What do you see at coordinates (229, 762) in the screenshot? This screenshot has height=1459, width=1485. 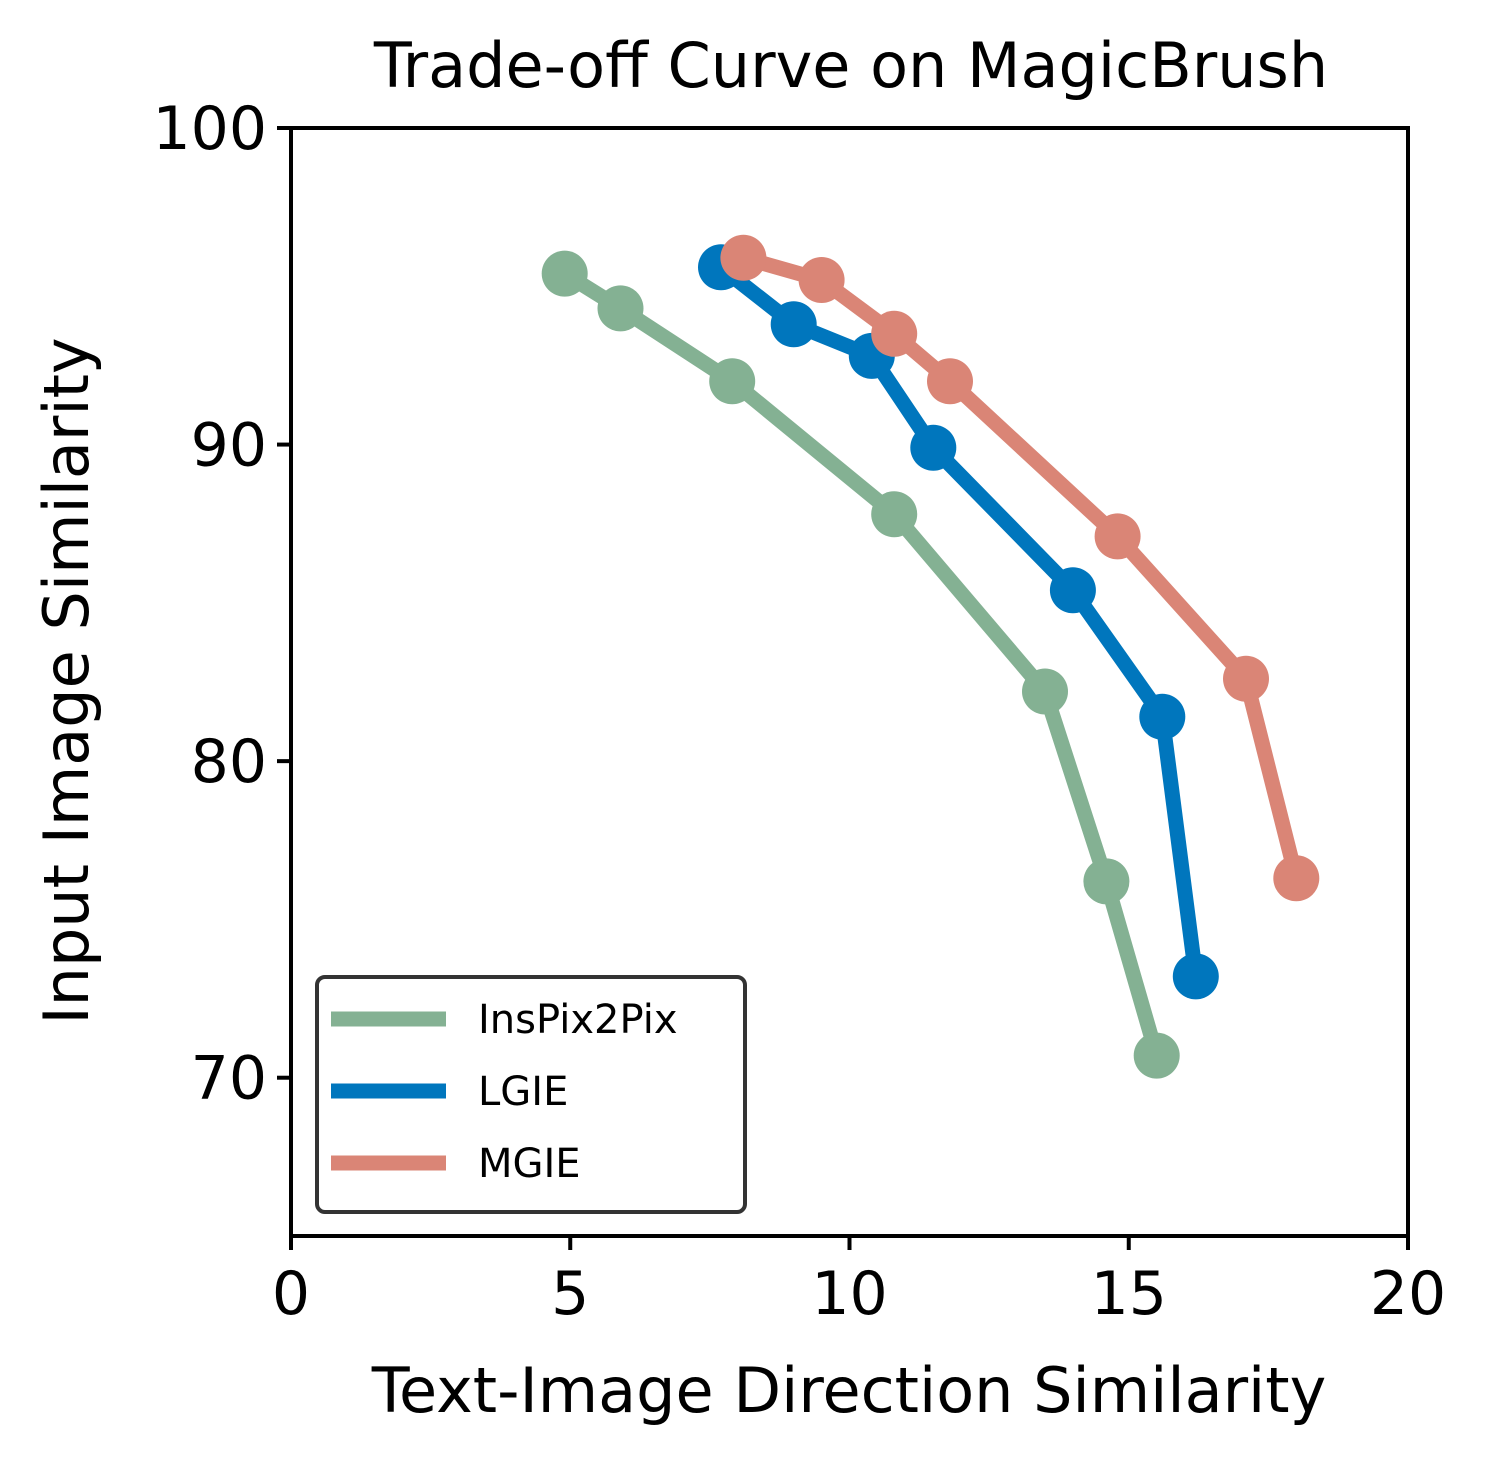 I see `y-tick-label: 80` at bounding box center [229, 762].